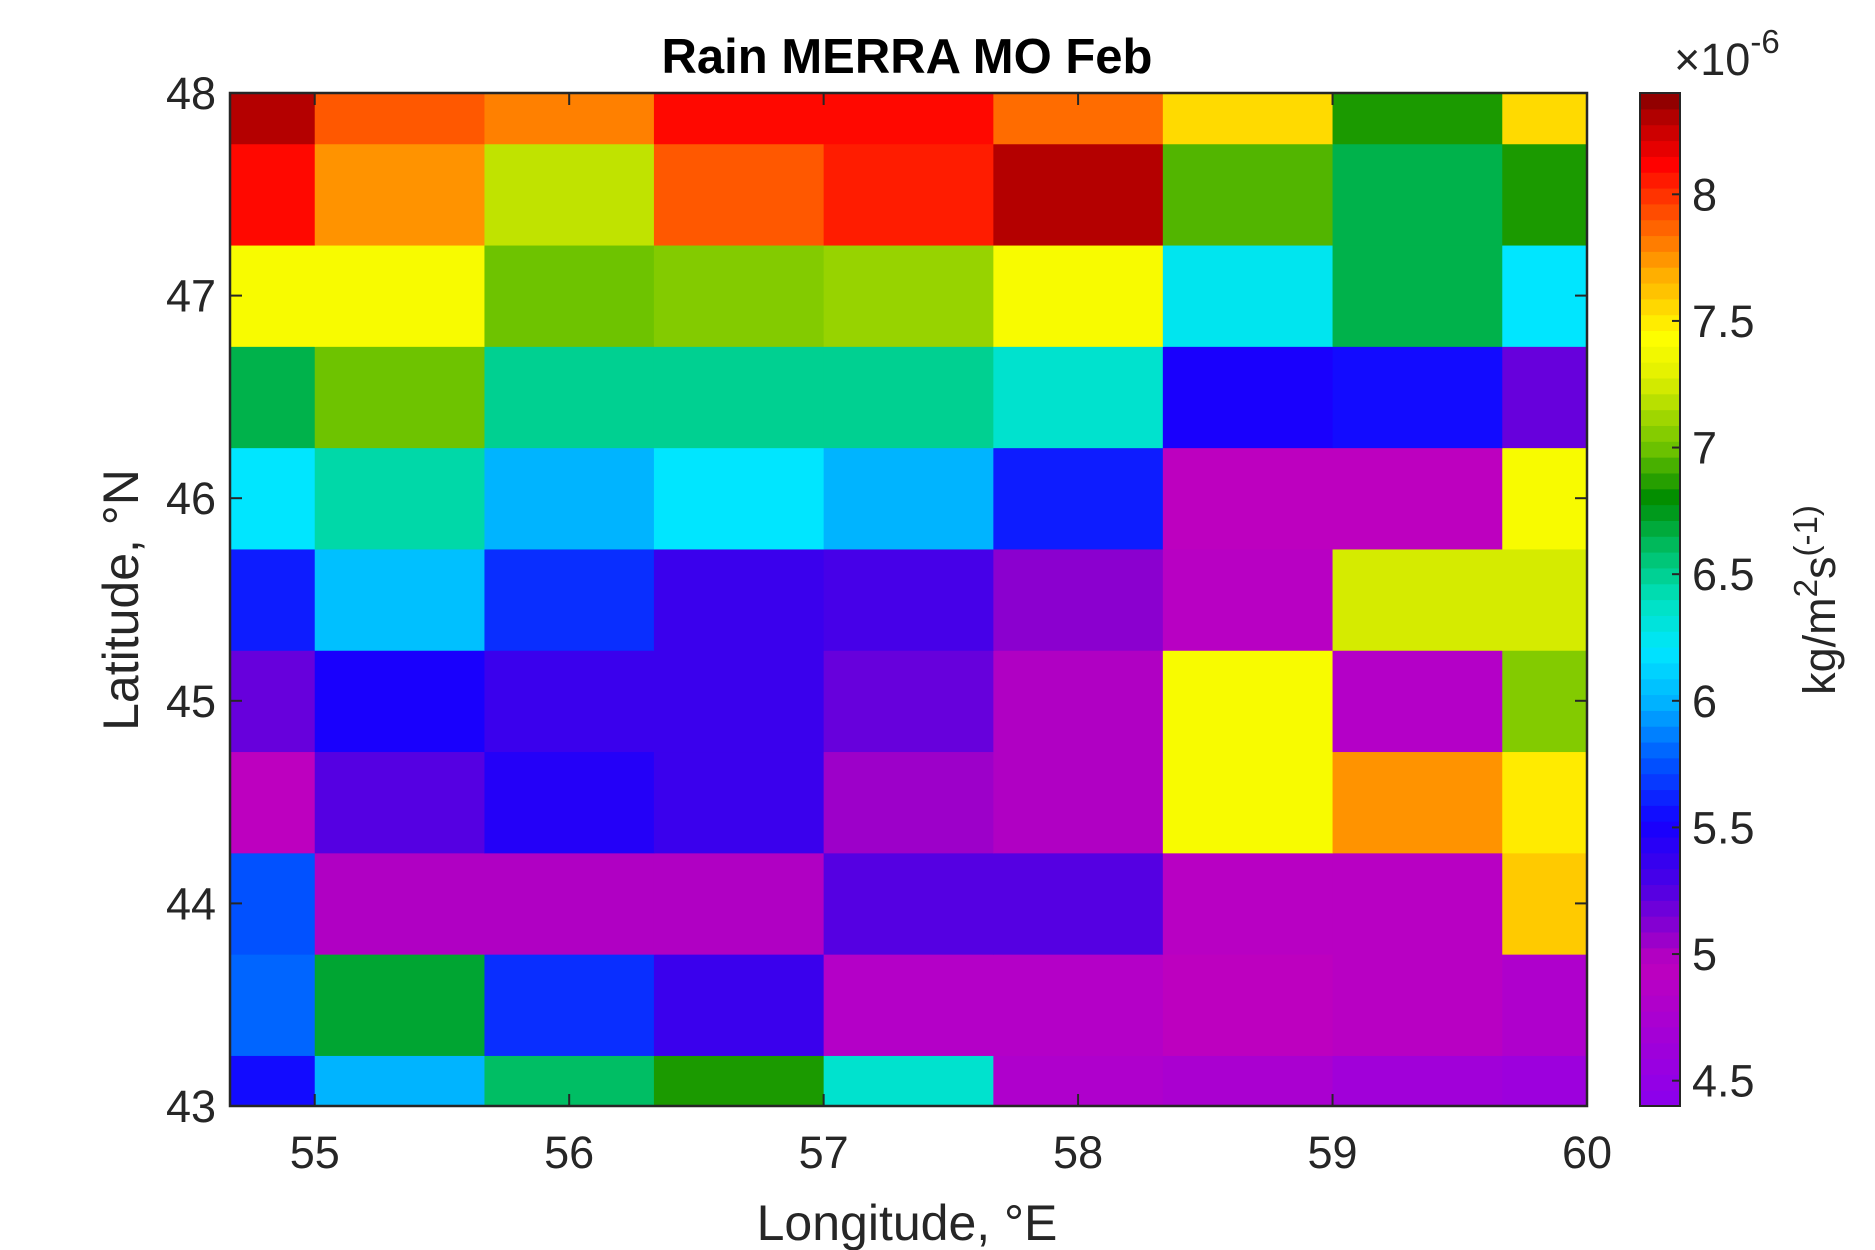 The width and height of the screenshot is (1875, 1250). I want to click on x-tick-label: 60, so click(1587, 1152).